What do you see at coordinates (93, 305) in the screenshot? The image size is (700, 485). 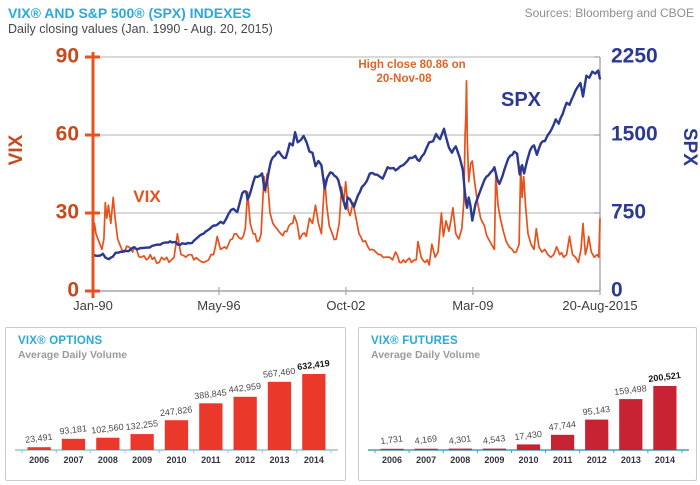 I see `x-tick-label: Jan-90` at bounding box center [93, 305].